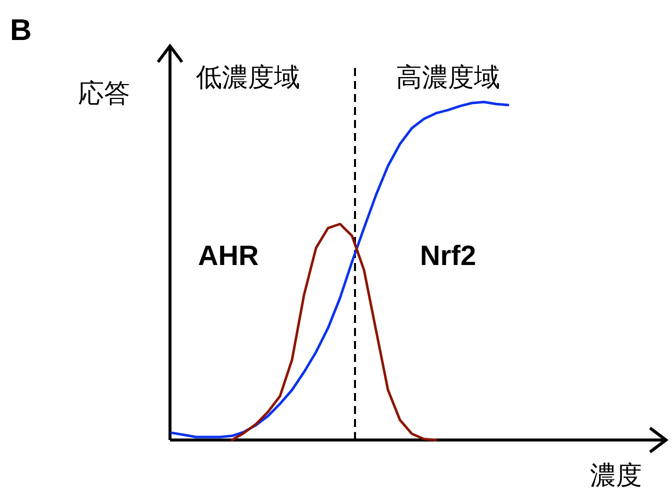 This screenshot has height=494, width=672. I want to click on ylabel: 応答, so click(104, 93).